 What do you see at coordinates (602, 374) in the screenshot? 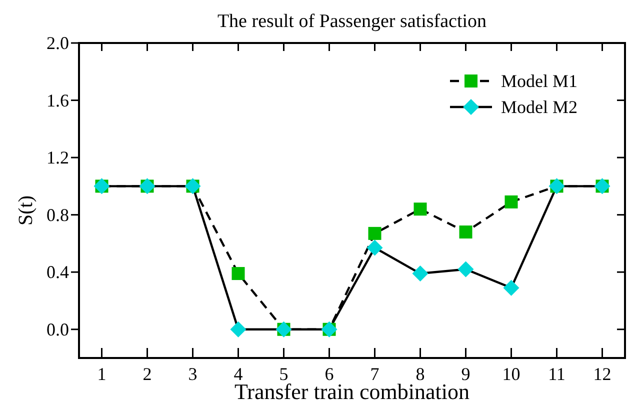
I see `x-tick-label: 12` at bounding box center [602, 374].